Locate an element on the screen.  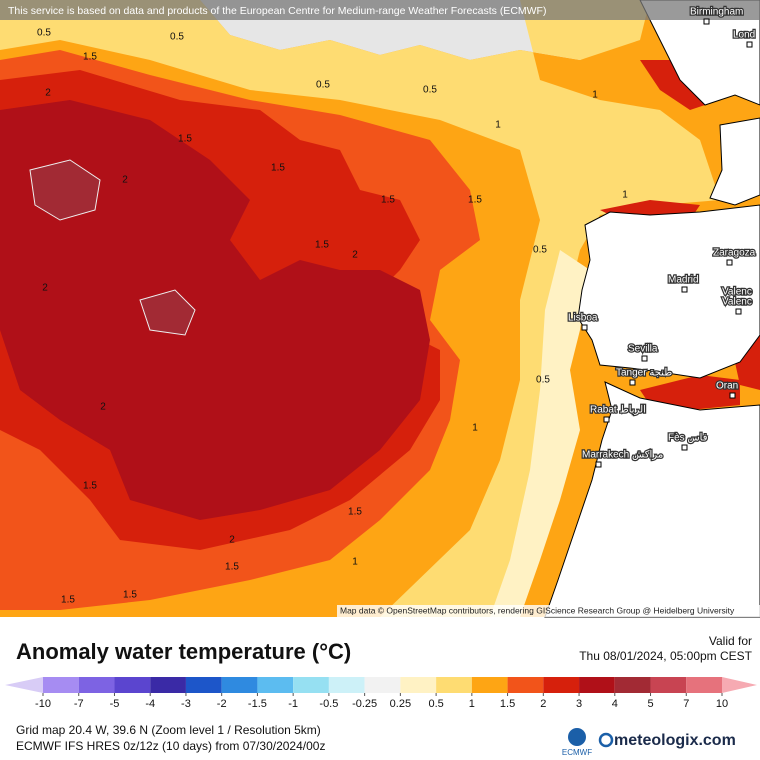
colorbar-tick-label: -2 is located at coordinates (222, 704).